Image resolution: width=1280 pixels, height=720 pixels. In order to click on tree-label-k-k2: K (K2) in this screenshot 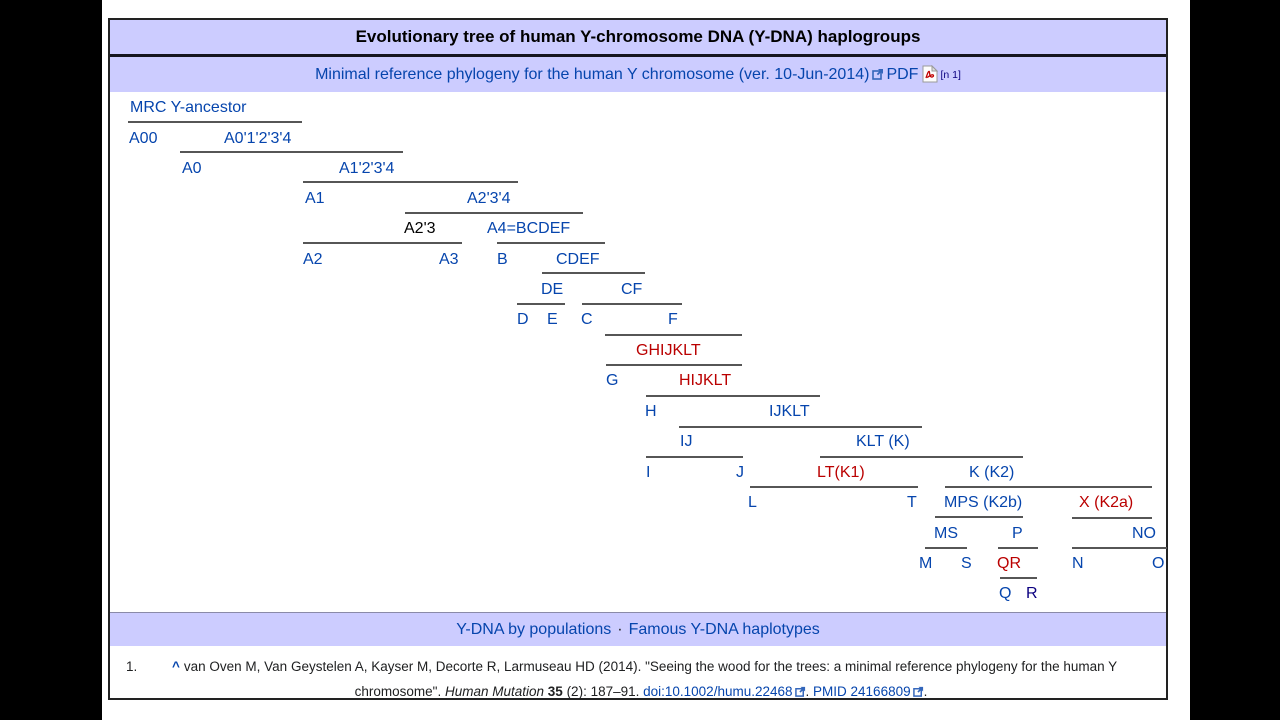, I will do `click(992, 472)`.